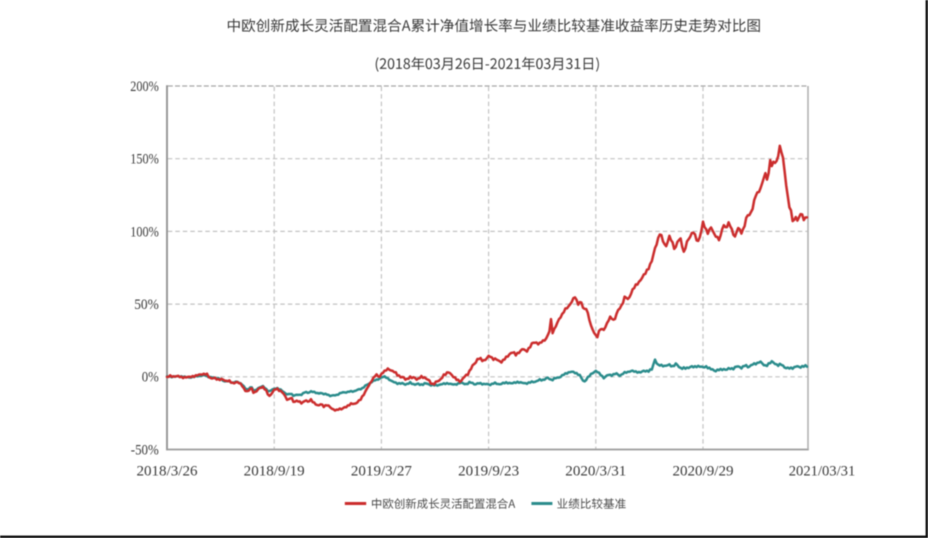 The width and height of the screenshot is (928, 538). What do you see at coordinates (150, 378) in the screenshot?
I see `svg-text: 0%` at bounding box center [150, 378].